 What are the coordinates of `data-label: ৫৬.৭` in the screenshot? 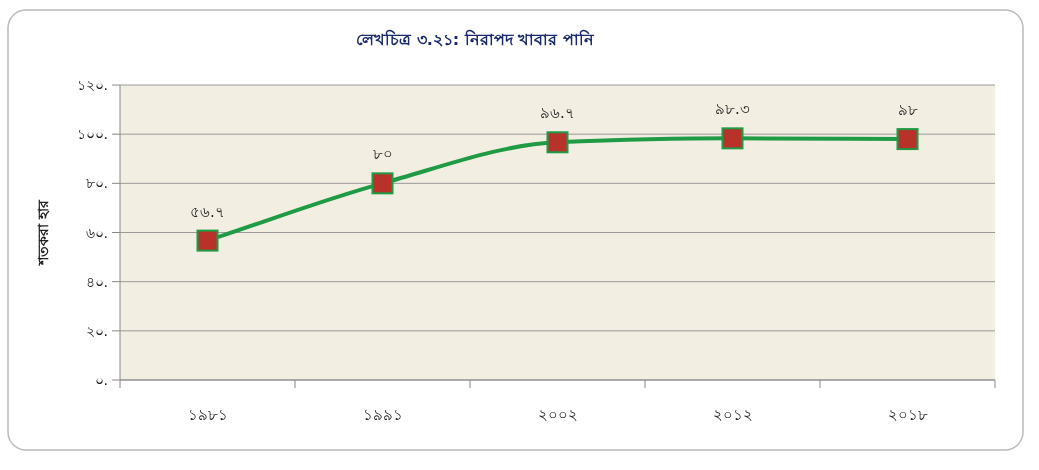 It's located at (207, 211).